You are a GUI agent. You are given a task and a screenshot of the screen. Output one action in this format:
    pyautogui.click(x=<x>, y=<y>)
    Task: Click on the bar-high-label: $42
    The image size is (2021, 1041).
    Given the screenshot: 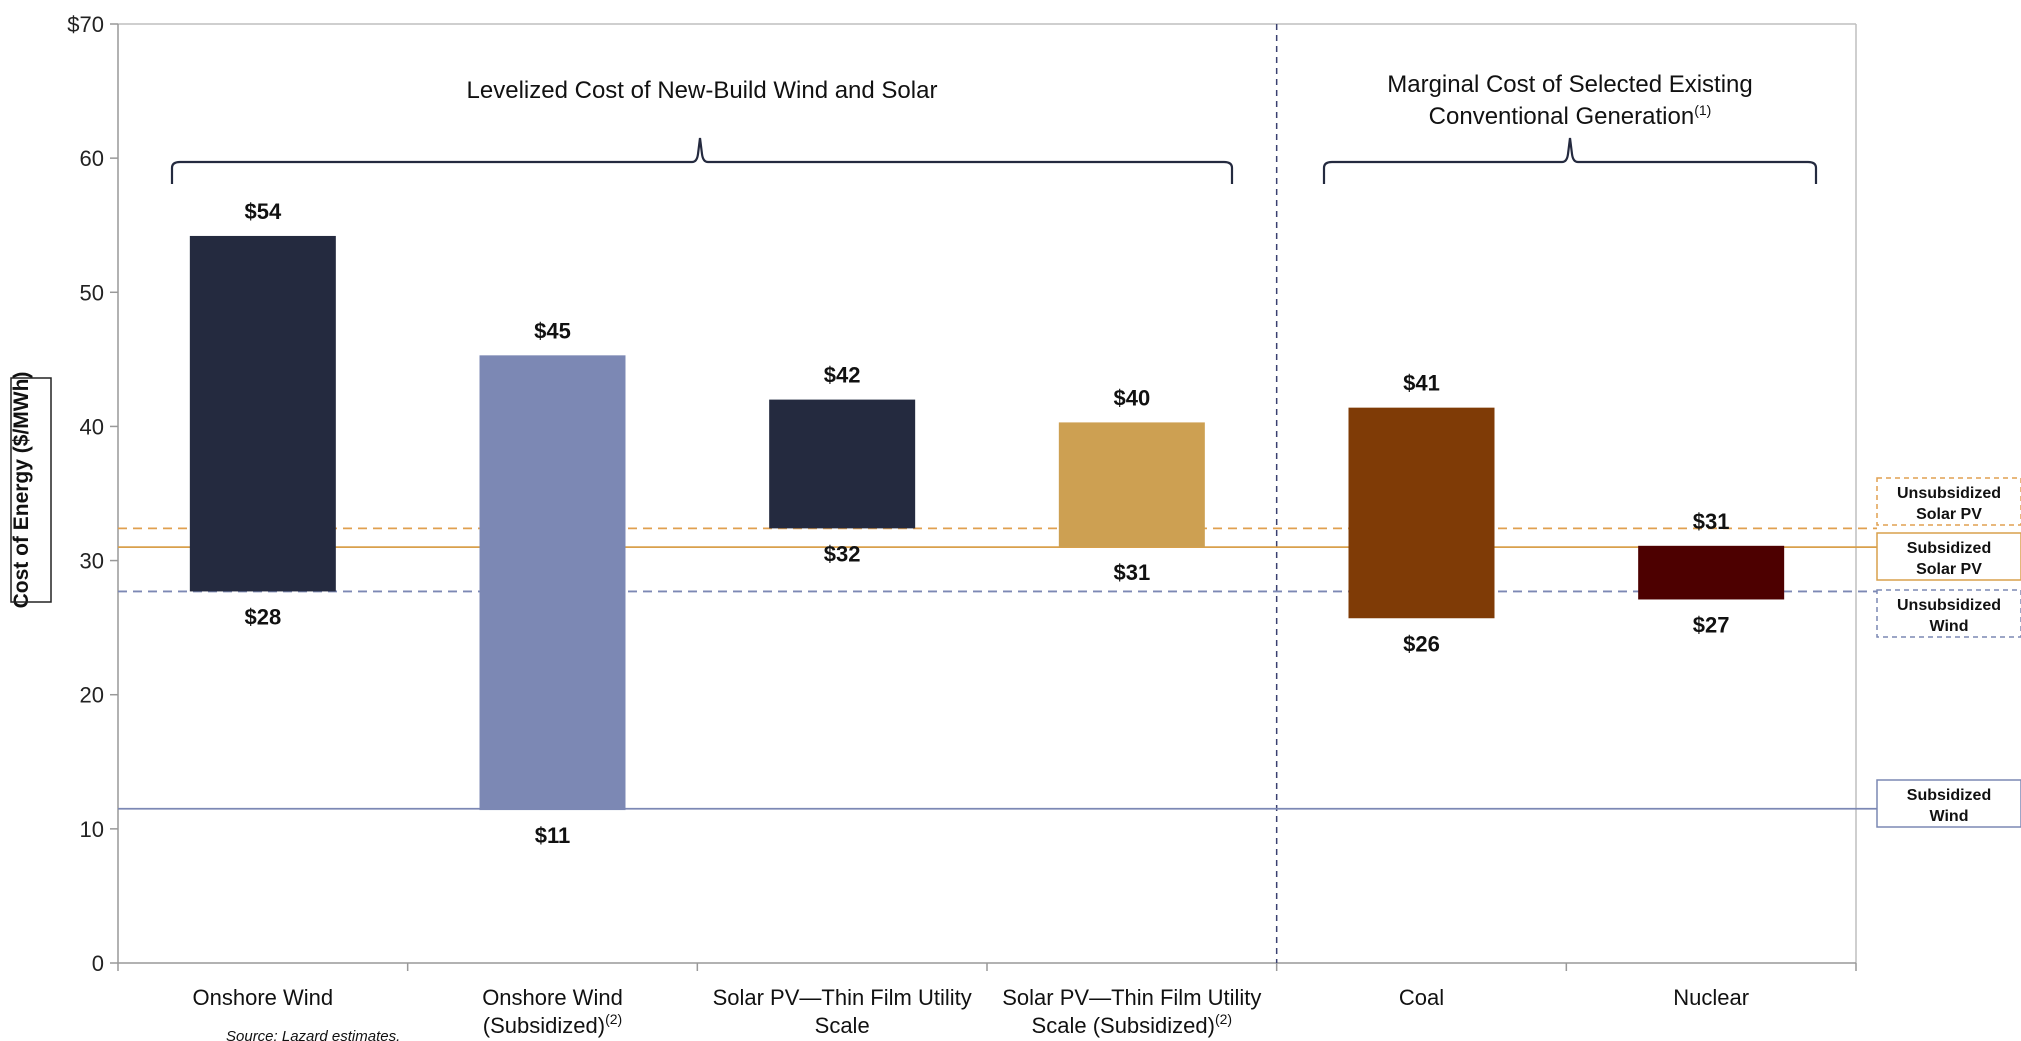 What is the action you would take?
    pyautogui.click(x=842, y=375)
    